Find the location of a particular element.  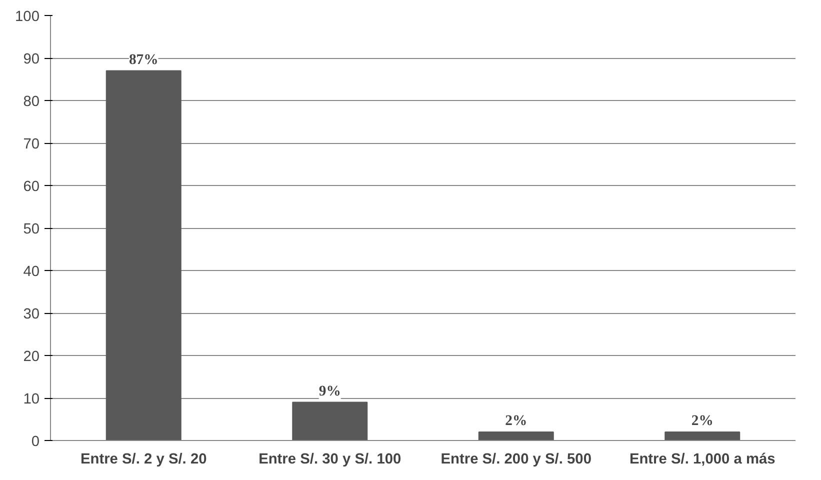

data-label: 9% is located at coordinates (329, 391).